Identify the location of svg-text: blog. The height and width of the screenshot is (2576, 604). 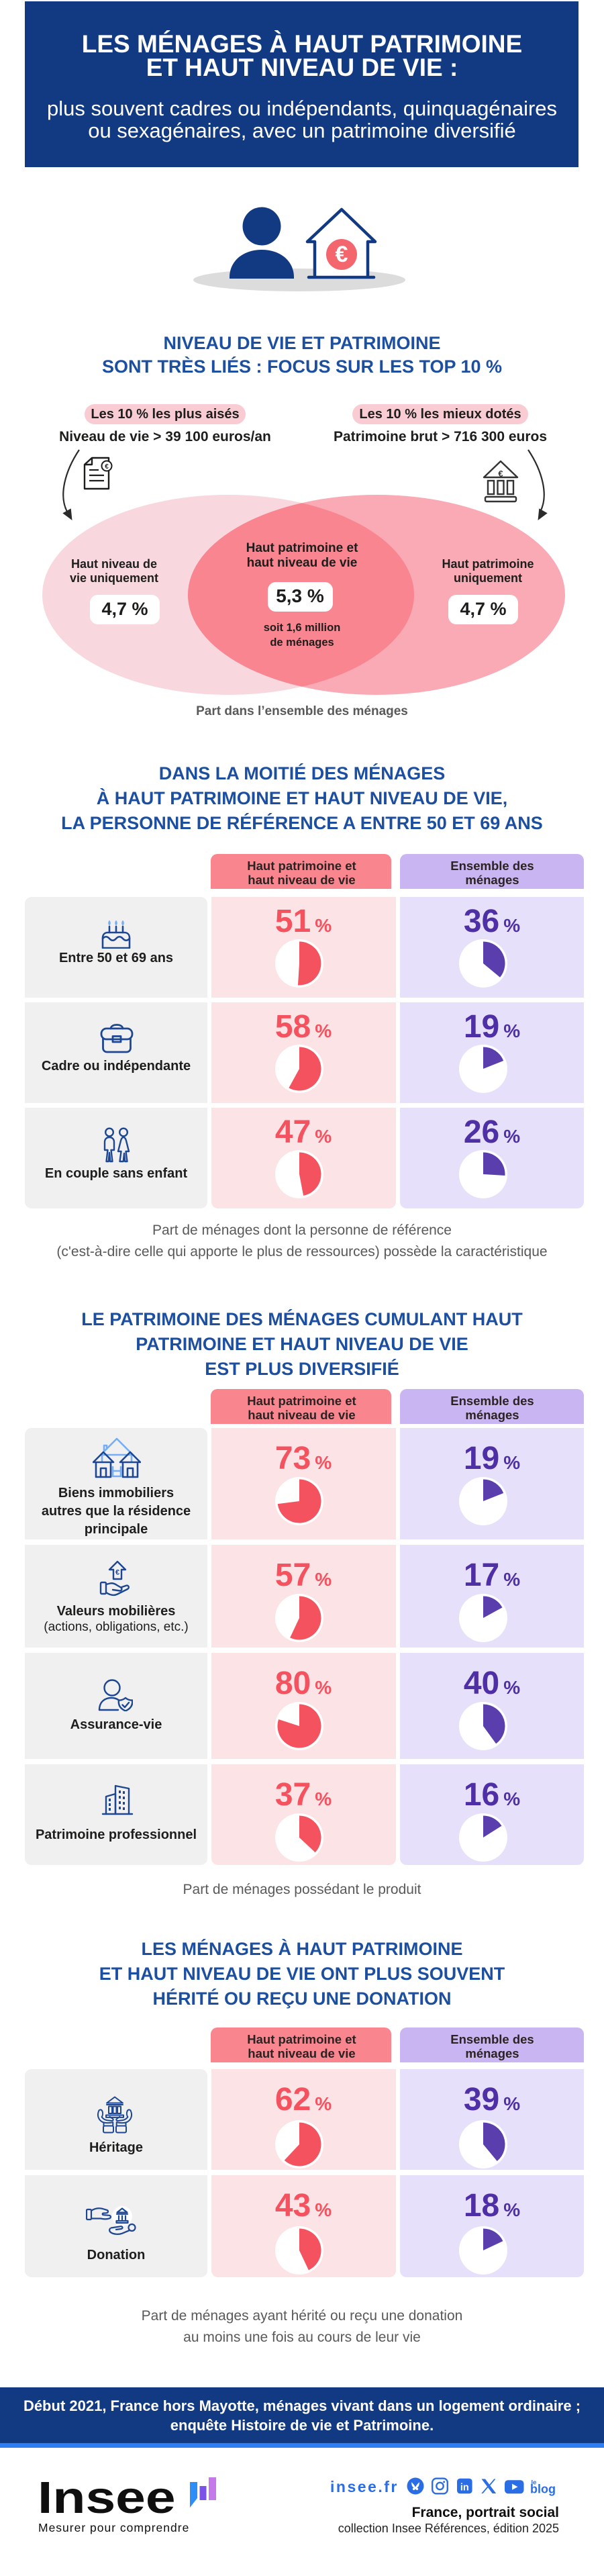
(543, 2489).